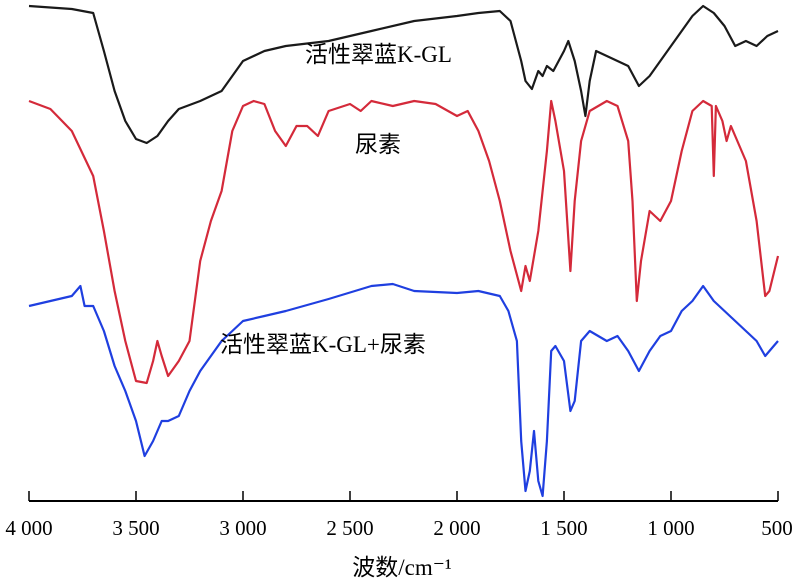  What do you see at coordinates (402, 567) in the screenshot?
I see `x-axis-label: 波数/cm⁻¹` at bounding box center [402, 567].